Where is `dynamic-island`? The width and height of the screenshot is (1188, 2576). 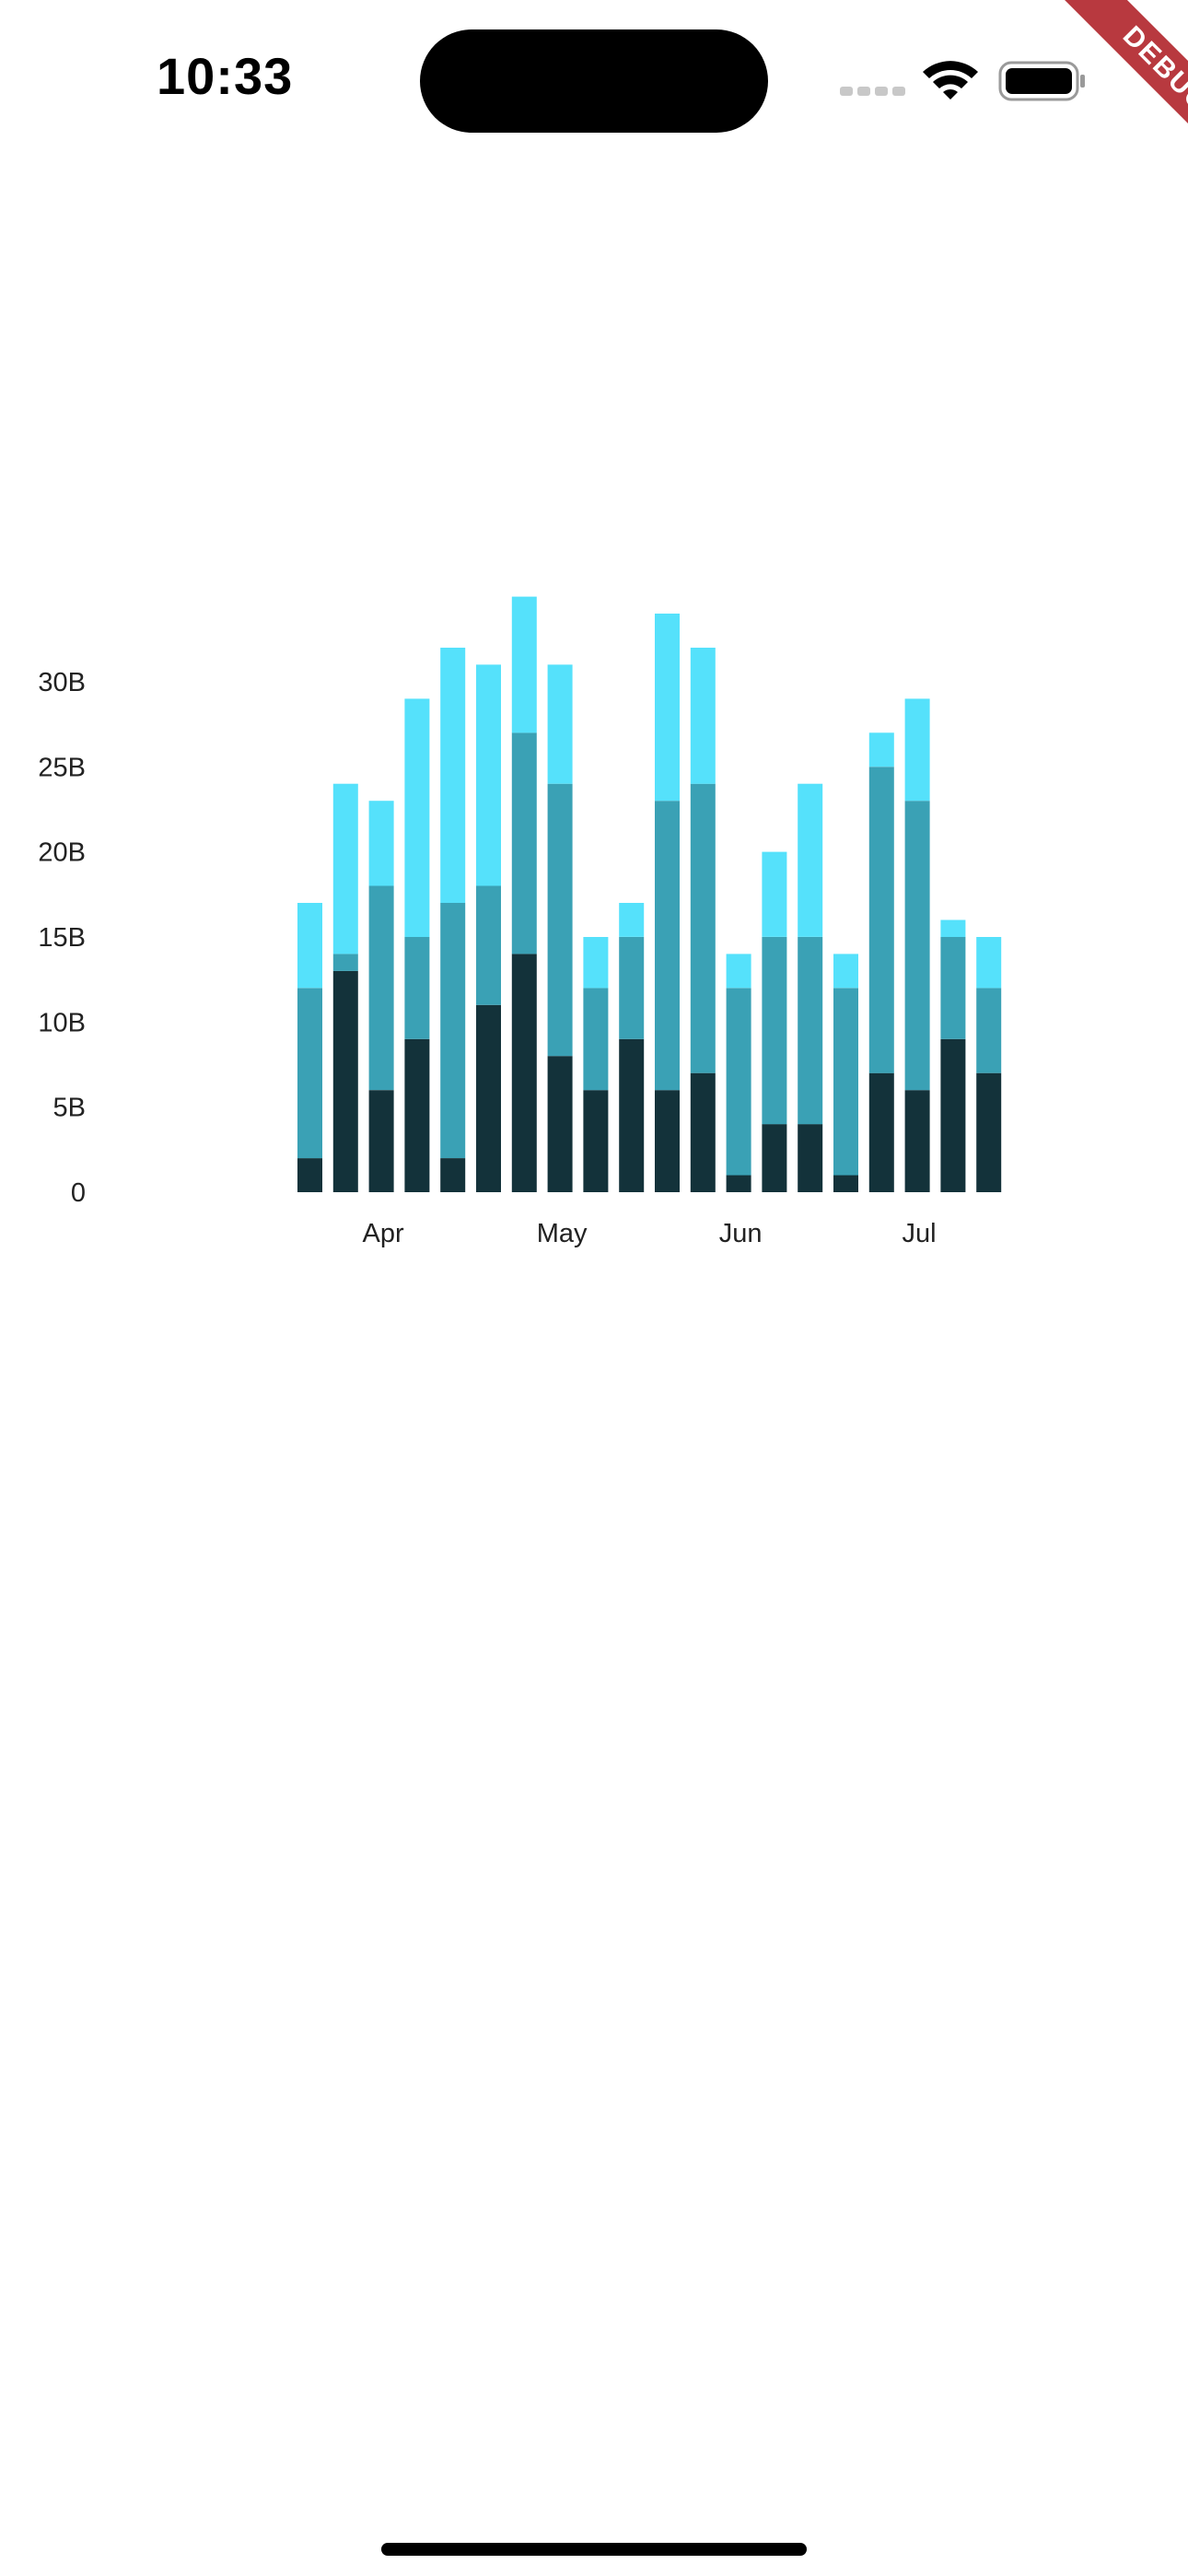 dynamic-island is located at coordinates (594, 81).